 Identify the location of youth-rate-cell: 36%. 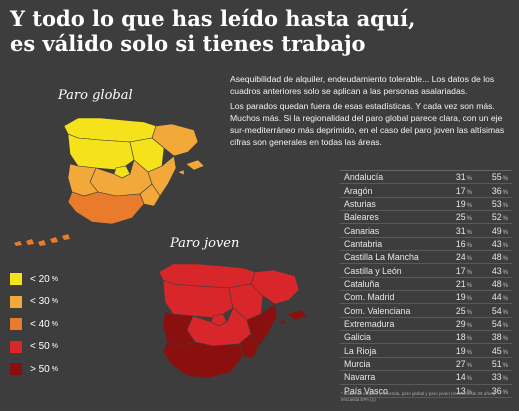
(492, 391).